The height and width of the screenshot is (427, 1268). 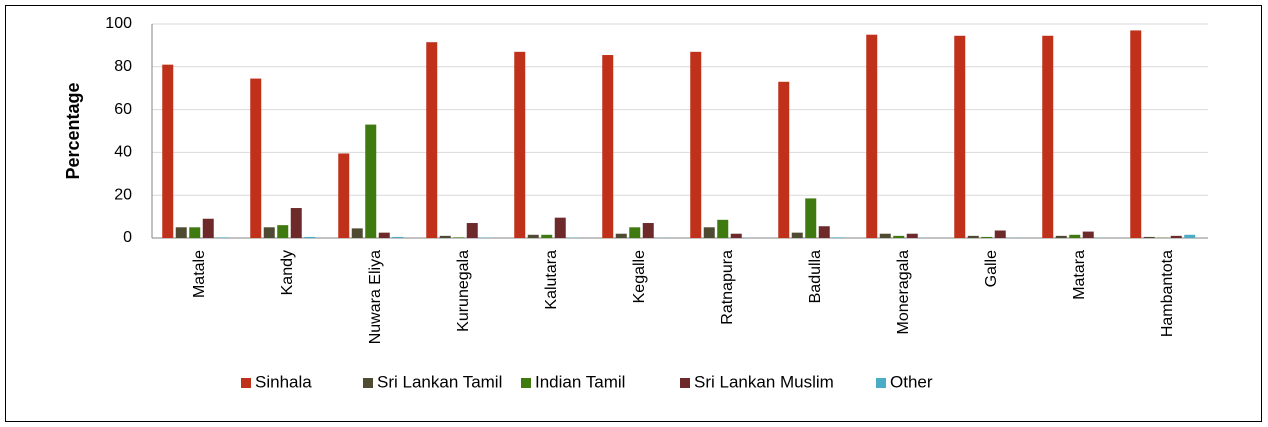 I want to click on y-tick-label: 80, so click(x=123, y=66).